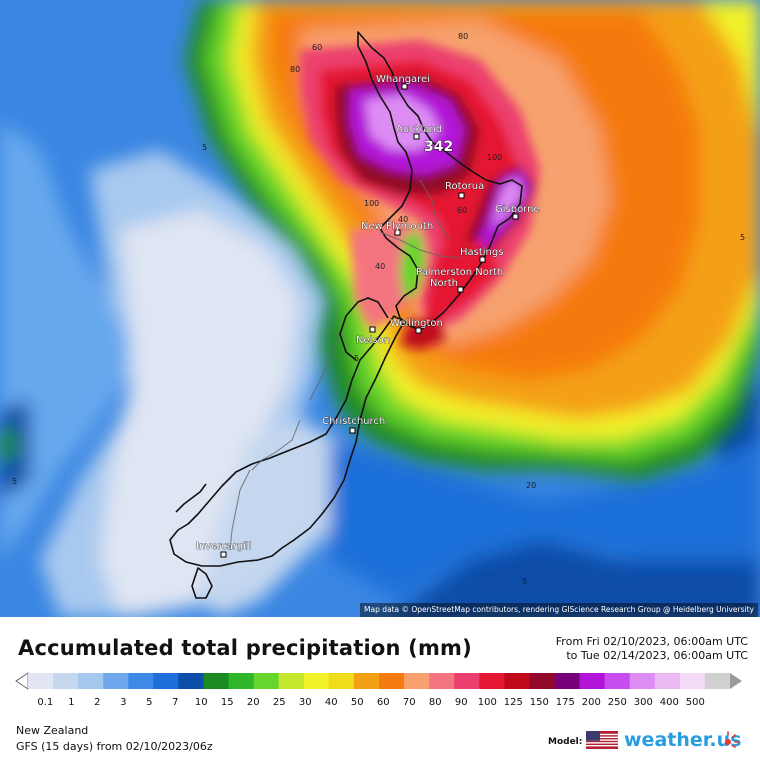 The height and width of the screenshot is (760, 760). What do you see at coordinates (279, 702) in the screenshot?
I see `colorbar-tick-label: 25` at bounding box center [279, 702].